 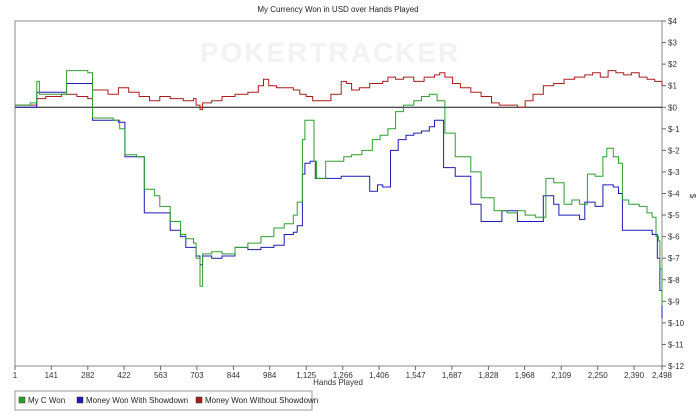 What do you see at coordinates (46, 400) in the screenshot?
I see `legend-label-my-c-won: My C Won` at bounding box center [46, 400].